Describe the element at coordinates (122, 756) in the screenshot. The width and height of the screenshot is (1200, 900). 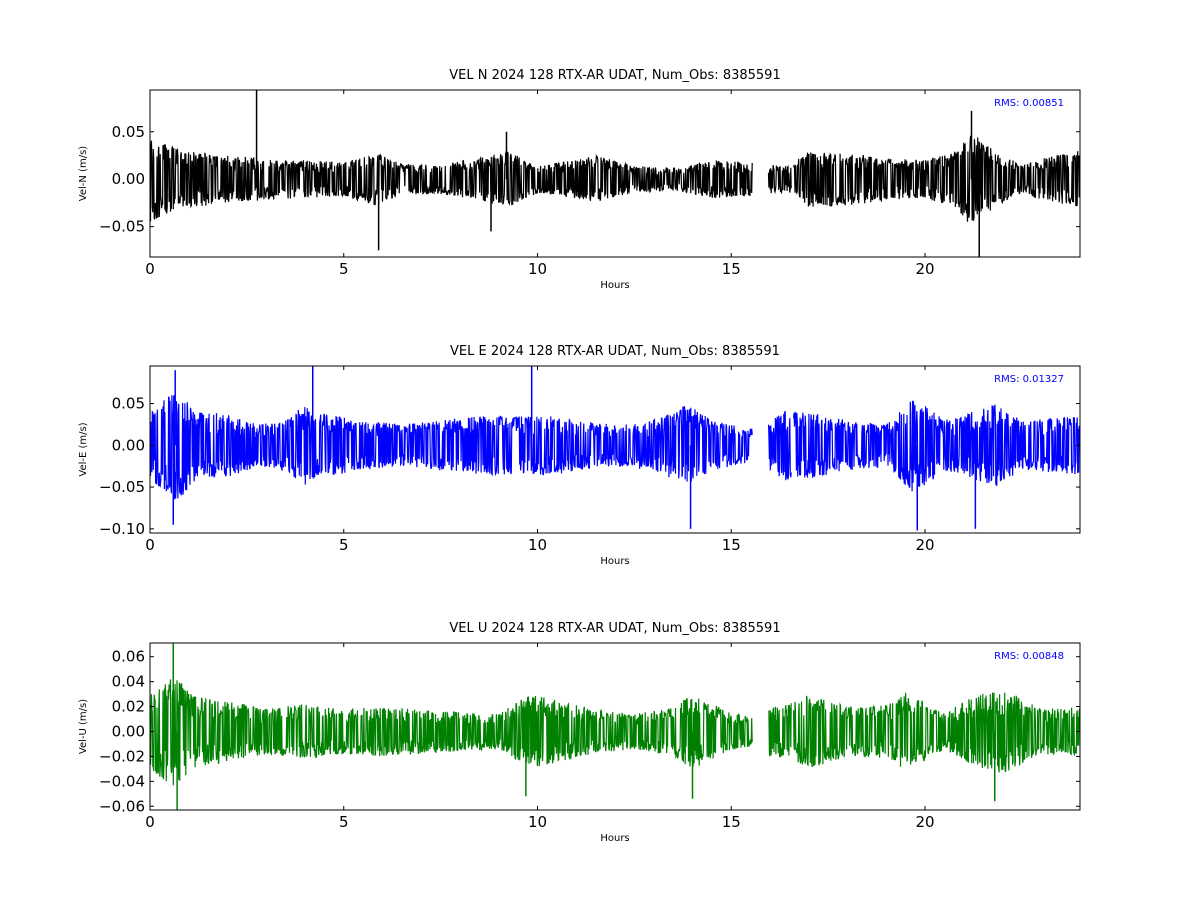
I see `y-tick-label: −0.02` at that location.